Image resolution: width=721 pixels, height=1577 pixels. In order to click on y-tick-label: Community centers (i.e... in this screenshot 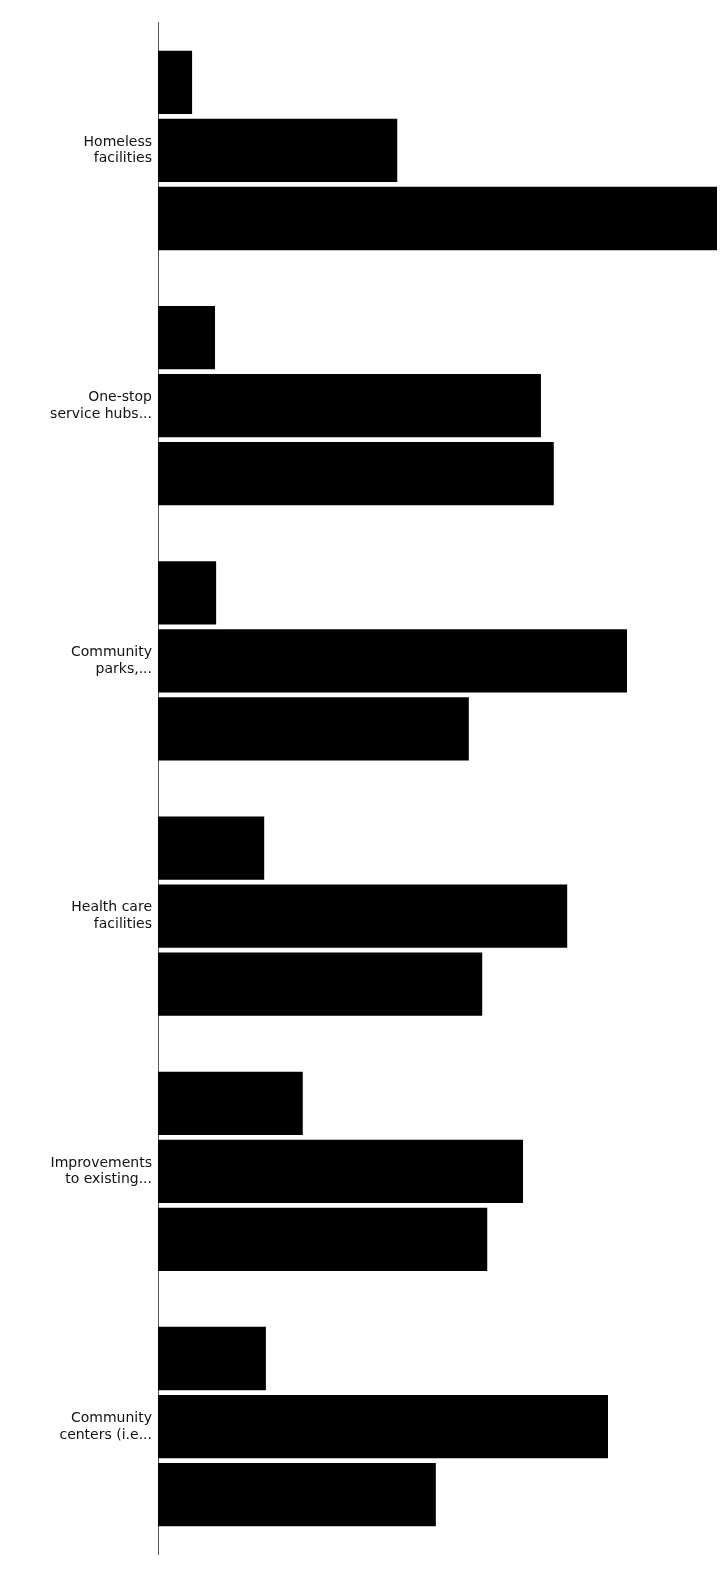, I will do `click(105, 1425)`.